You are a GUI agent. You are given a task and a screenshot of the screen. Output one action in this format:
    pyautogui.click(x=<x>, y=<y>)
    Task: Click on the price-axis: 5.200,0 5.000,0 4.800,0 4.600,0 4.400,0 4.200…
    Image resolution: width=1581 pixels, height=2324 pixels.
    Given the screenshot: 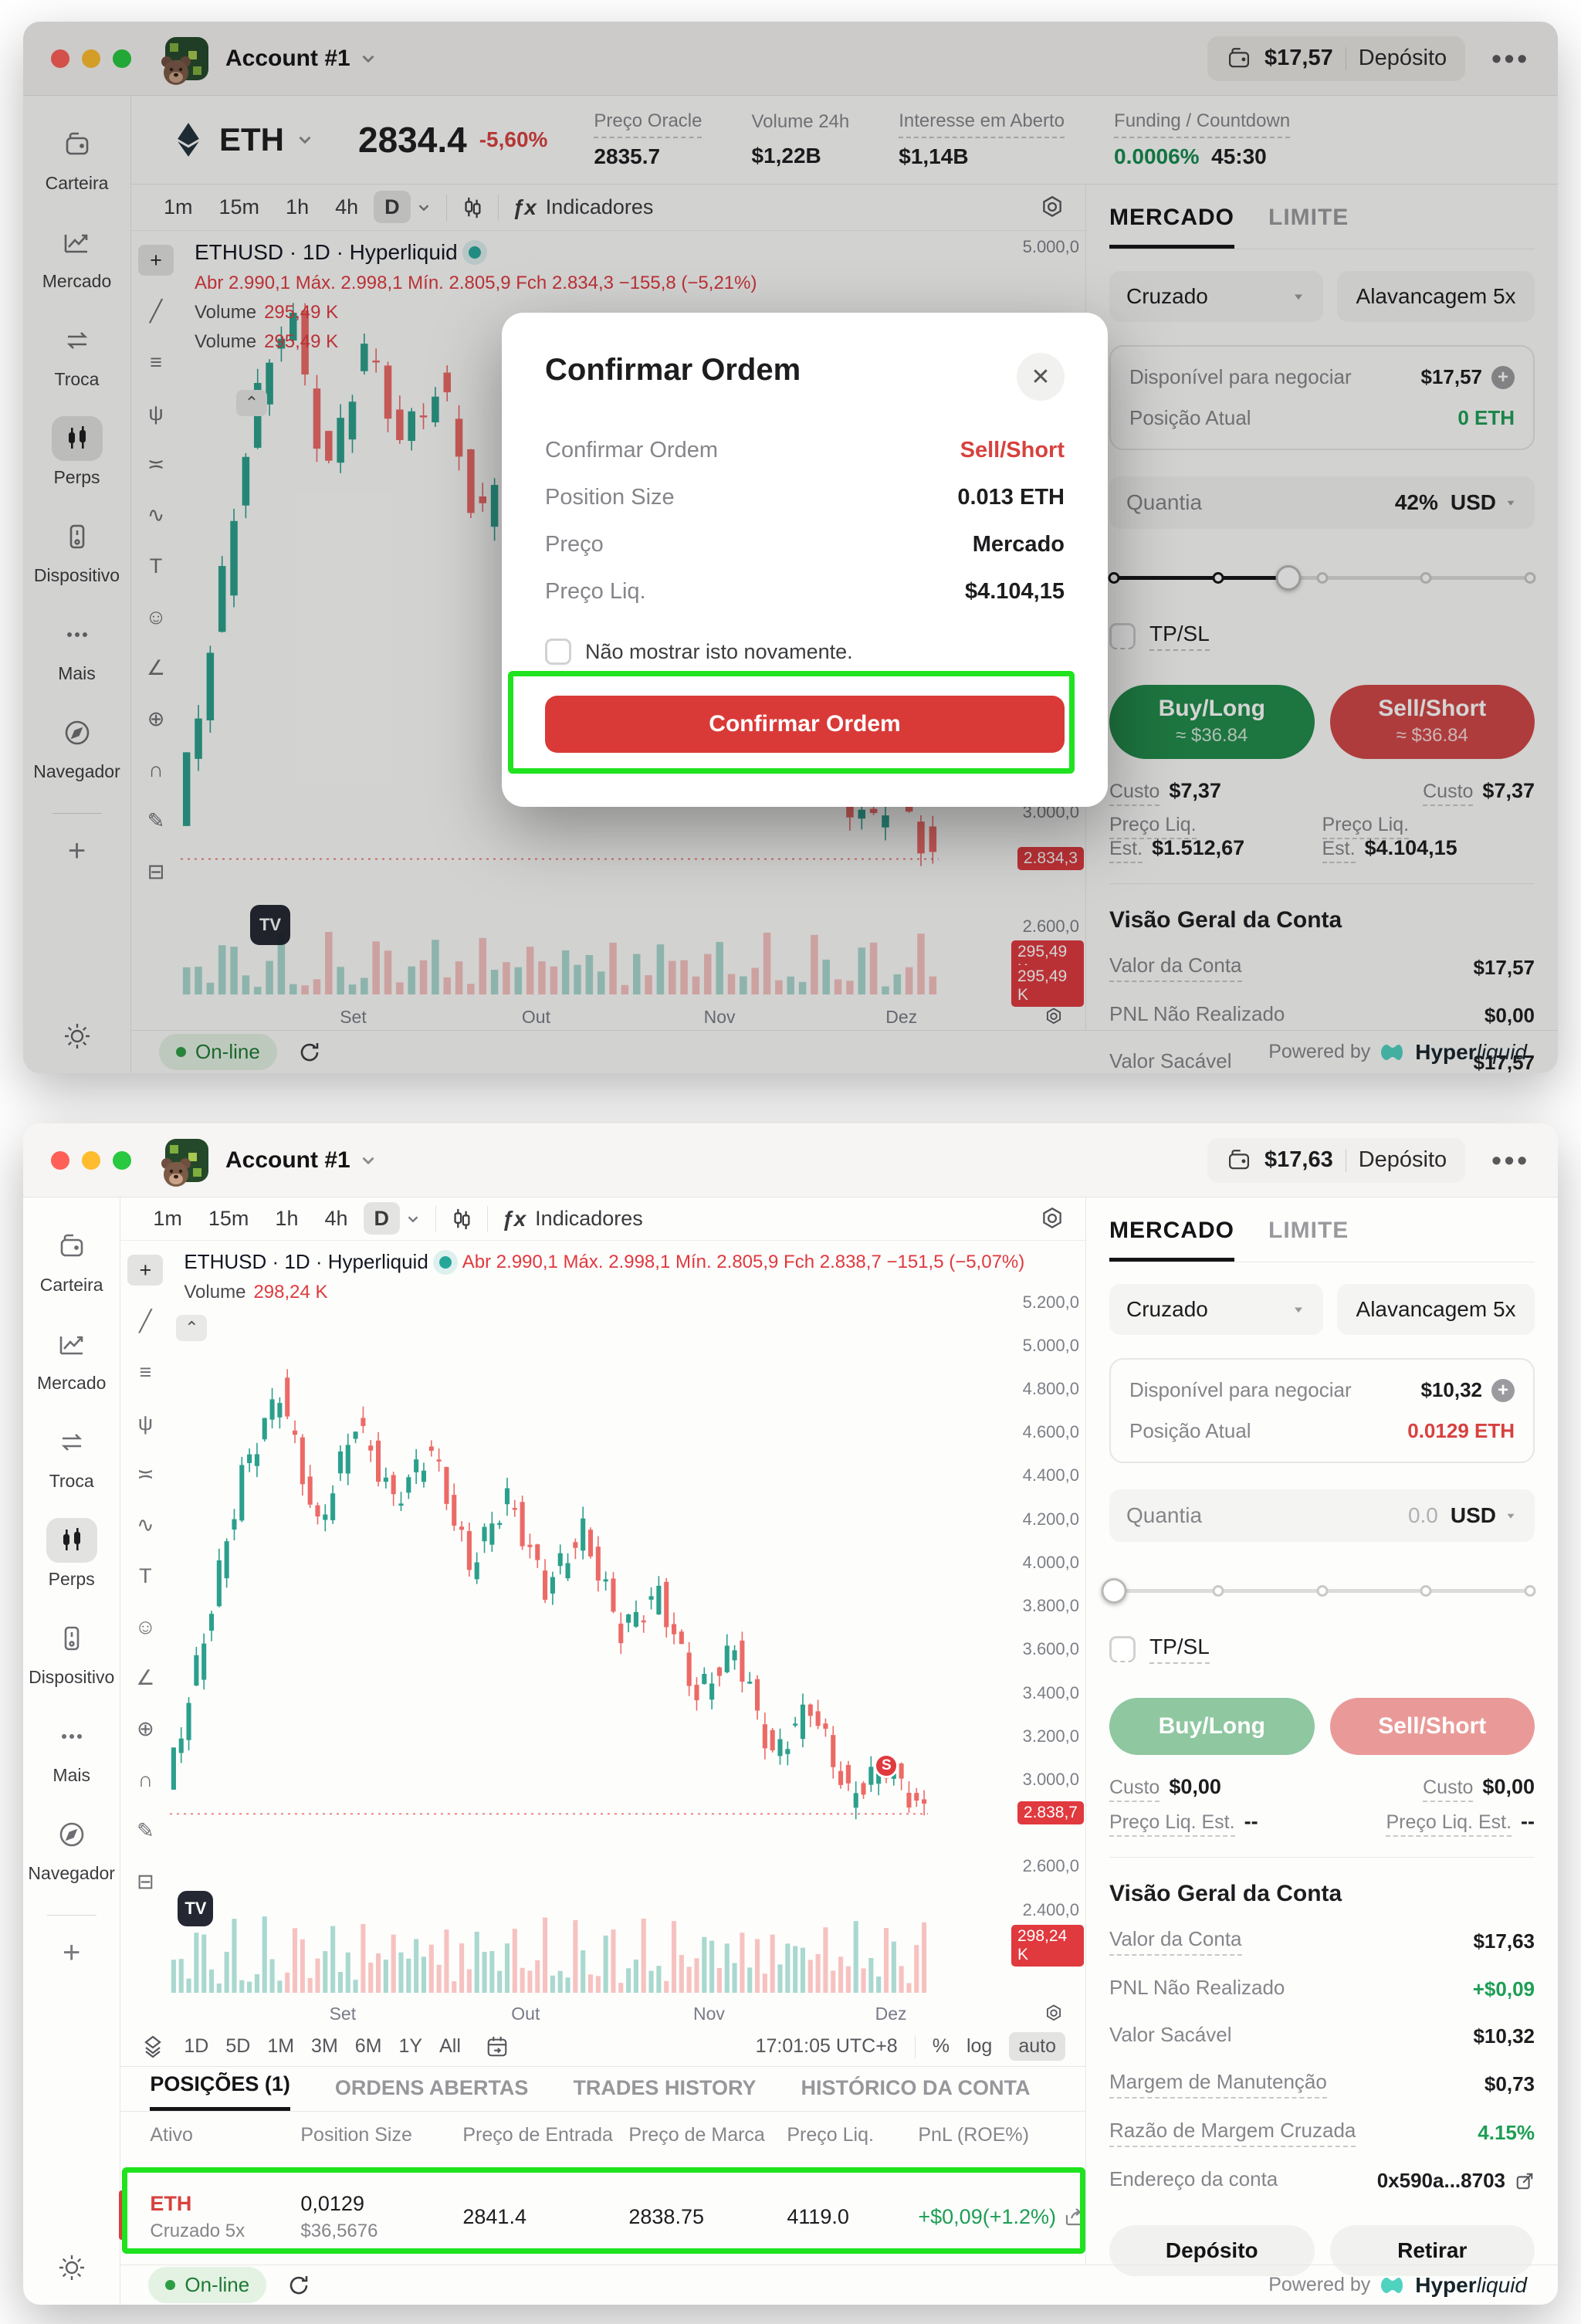 What is the action you would take?
    pyautogui.click(x=1048, y=1634)
    